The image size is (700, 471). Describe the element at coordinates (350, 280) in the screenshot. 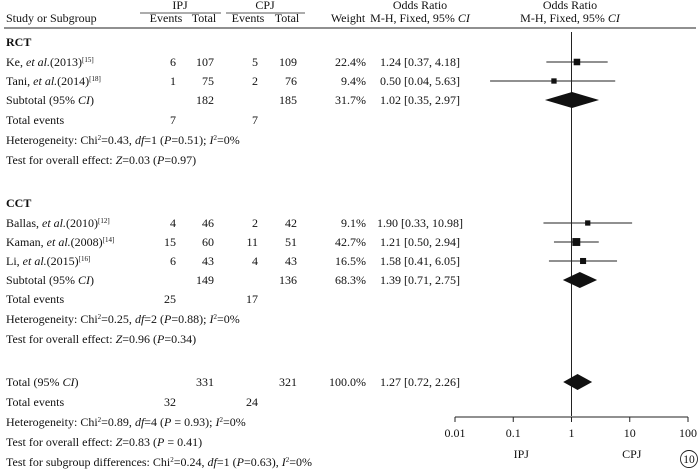

I see `subtotal-weight: 68.3%` at that location.